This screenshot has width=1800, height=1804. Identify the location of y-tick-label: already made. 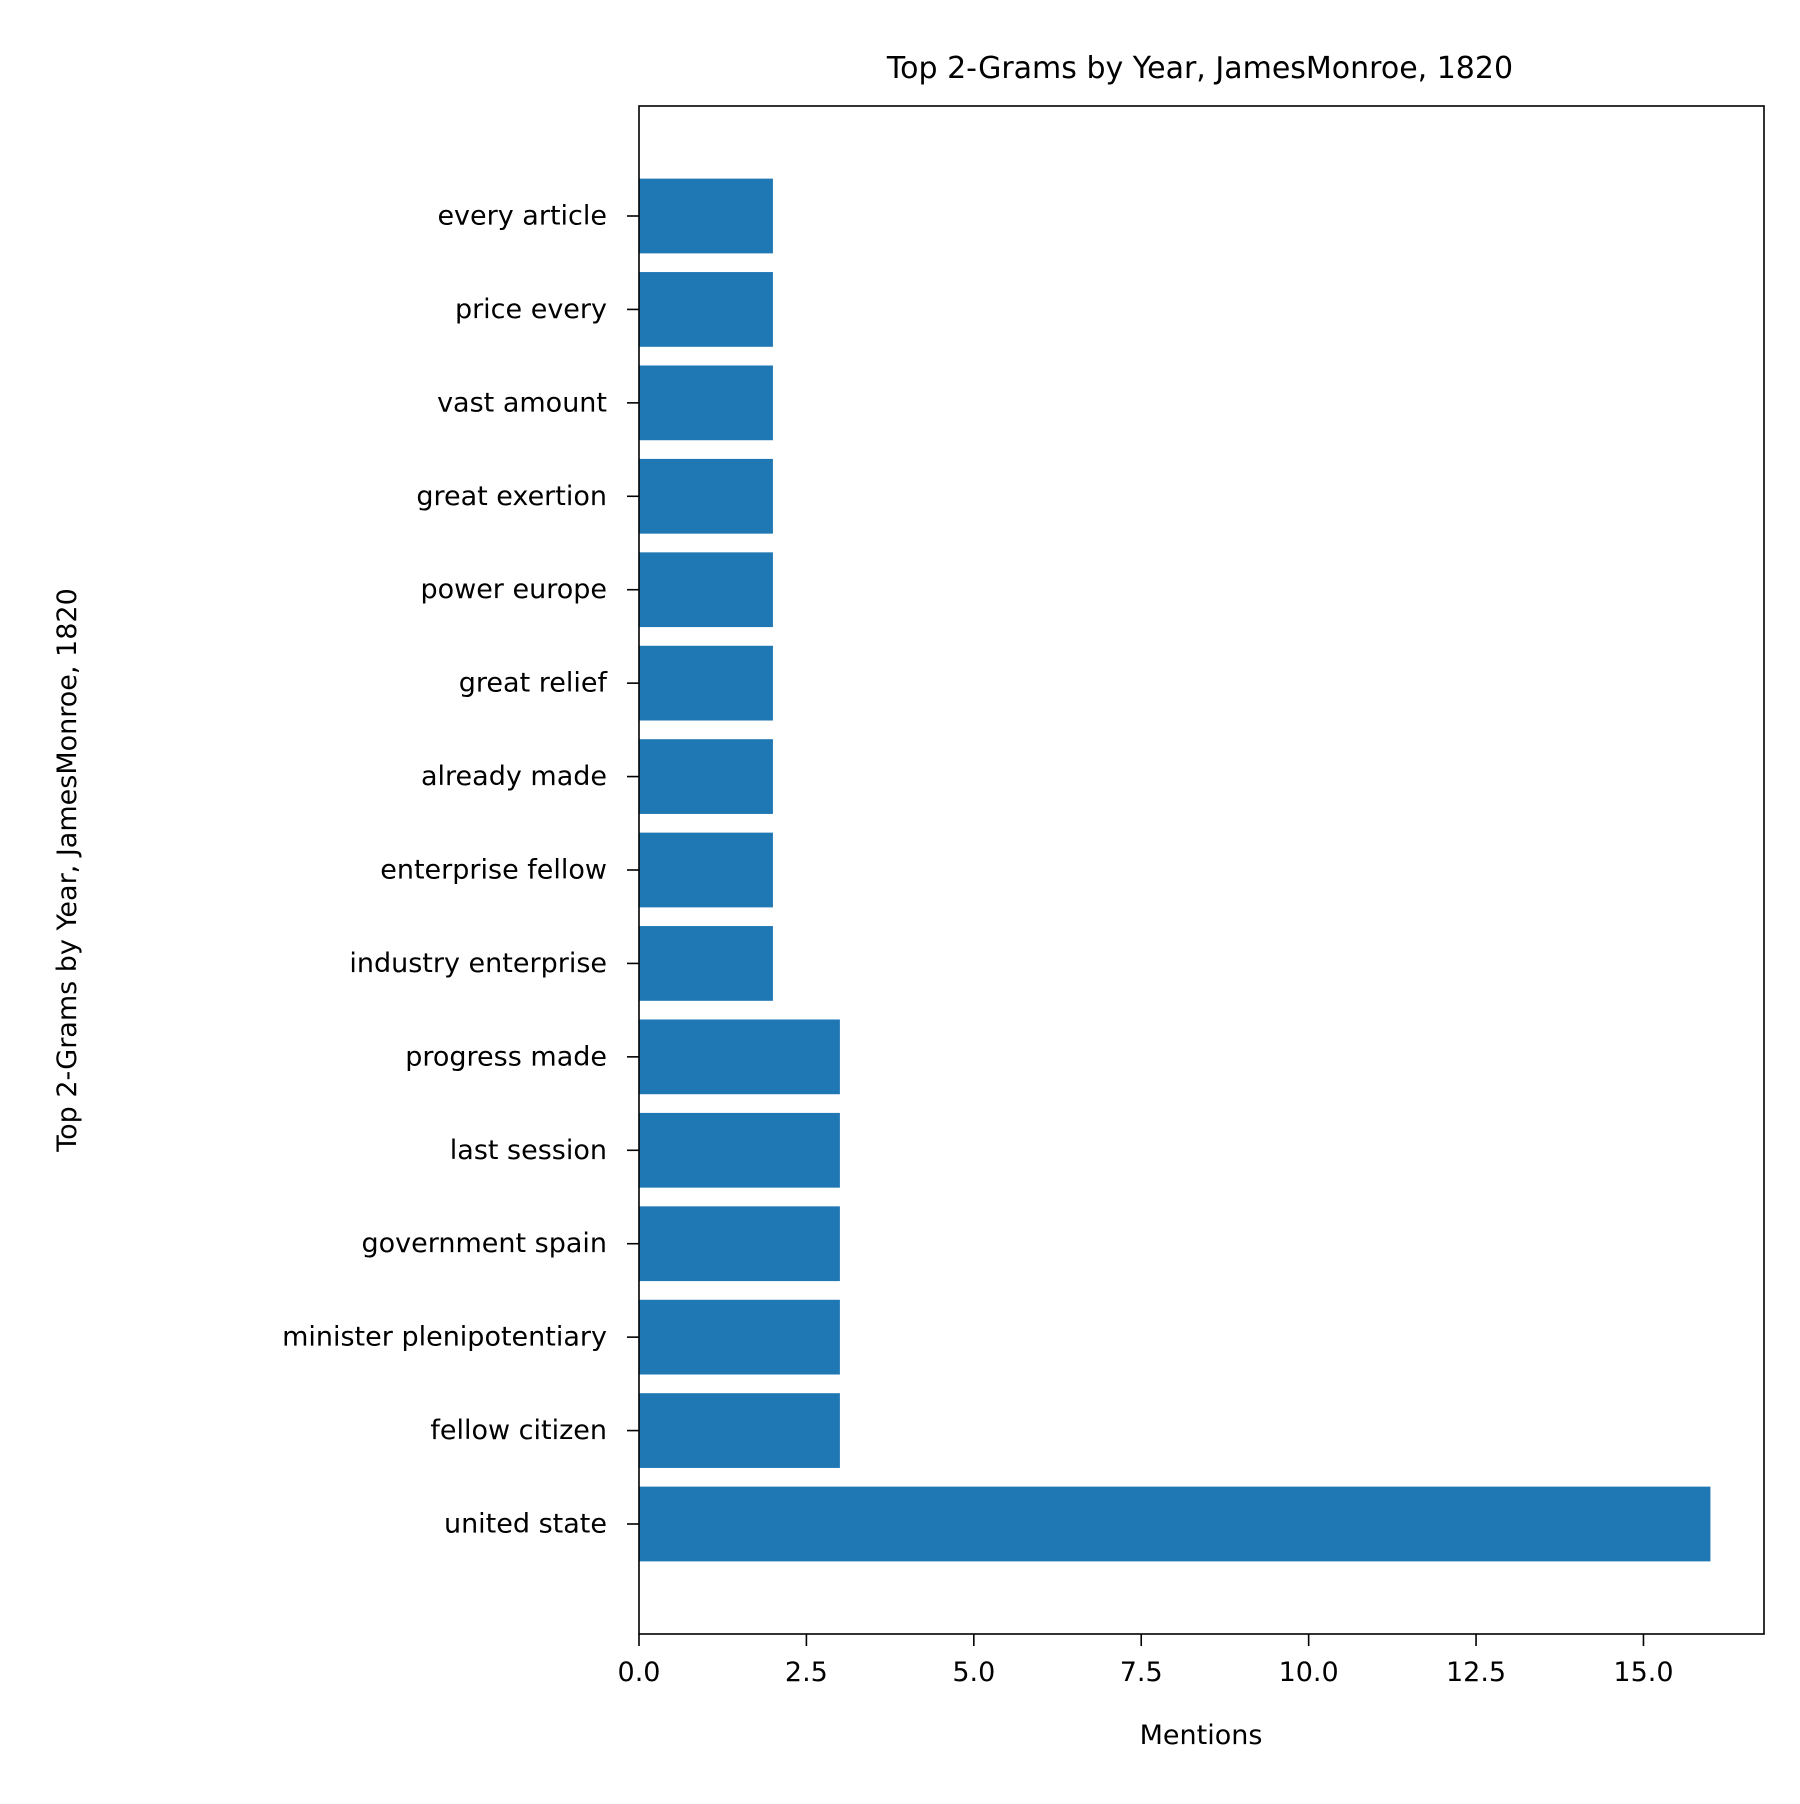
(514, 776).